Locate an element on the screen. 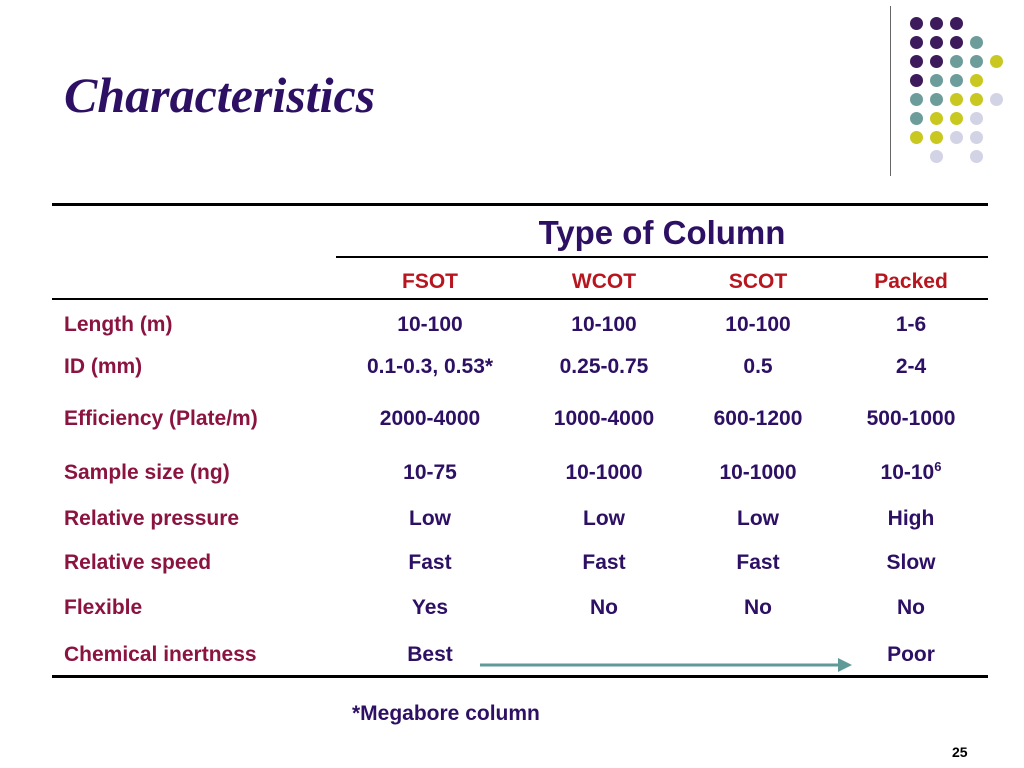 This screenshot has height=768, width=1024. table-cell-exponent: 10-106 is located at coordinates (911, 472).